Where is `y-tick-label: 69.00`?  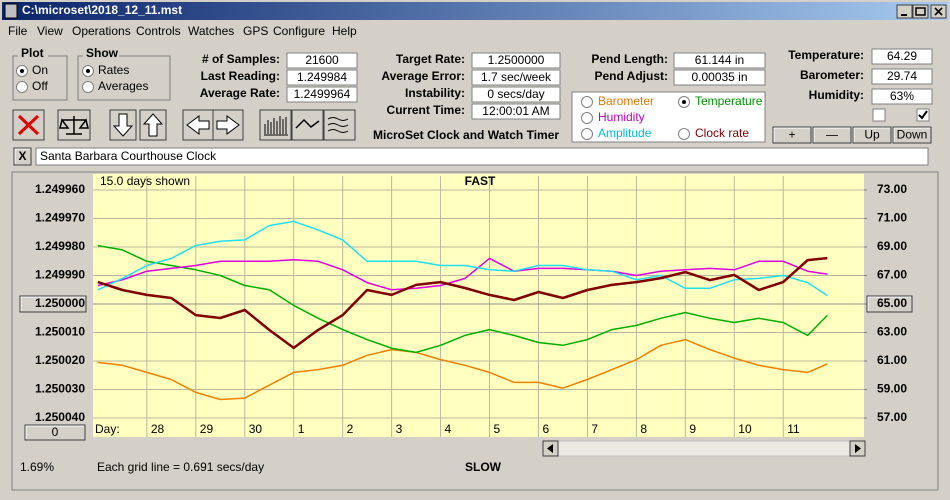
y-tick-label: 69.00 is located at coordinates (892, 246).